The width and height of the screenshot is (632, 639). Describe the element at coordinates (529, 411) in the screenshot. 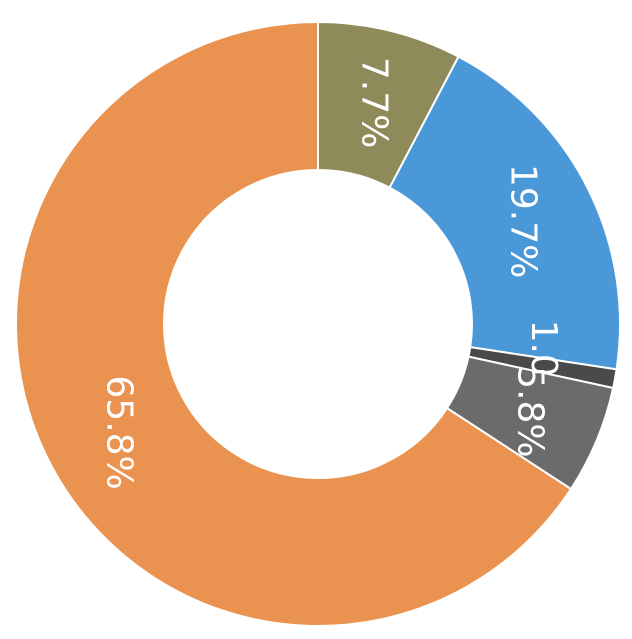

I see `slice-label-3: 5.8%` at that location.